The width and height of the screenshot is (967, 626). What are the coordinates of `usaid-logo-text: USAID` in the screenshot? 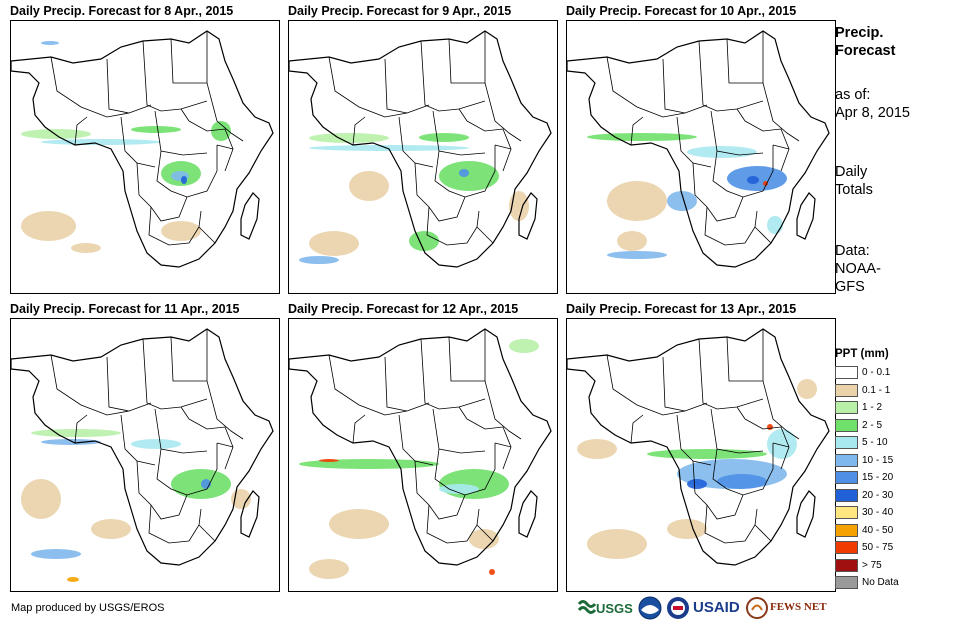 It's located at (716, 607).